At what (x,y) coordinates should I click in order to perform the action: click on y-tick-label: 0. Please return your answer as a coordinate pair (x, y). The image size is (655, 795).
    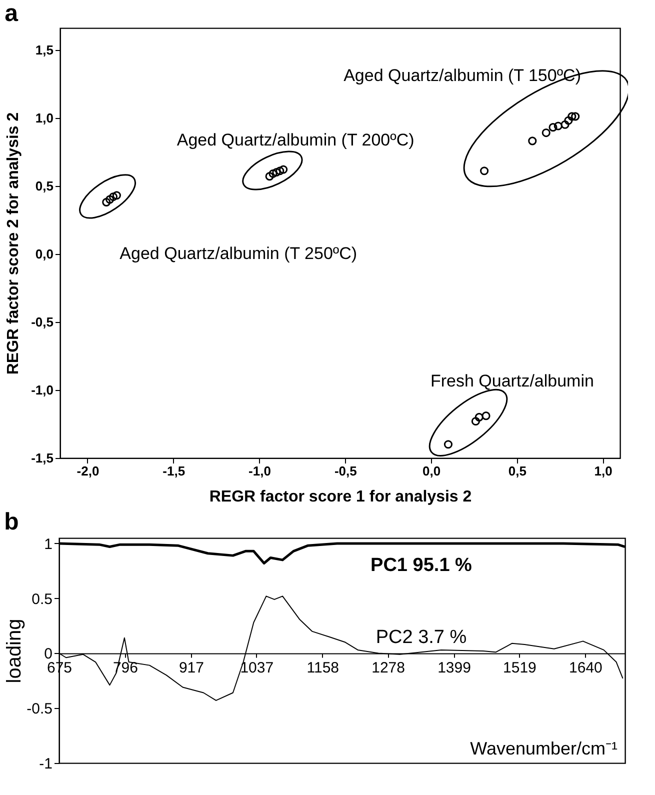
    Looking at the image, I should click on (48, 654).